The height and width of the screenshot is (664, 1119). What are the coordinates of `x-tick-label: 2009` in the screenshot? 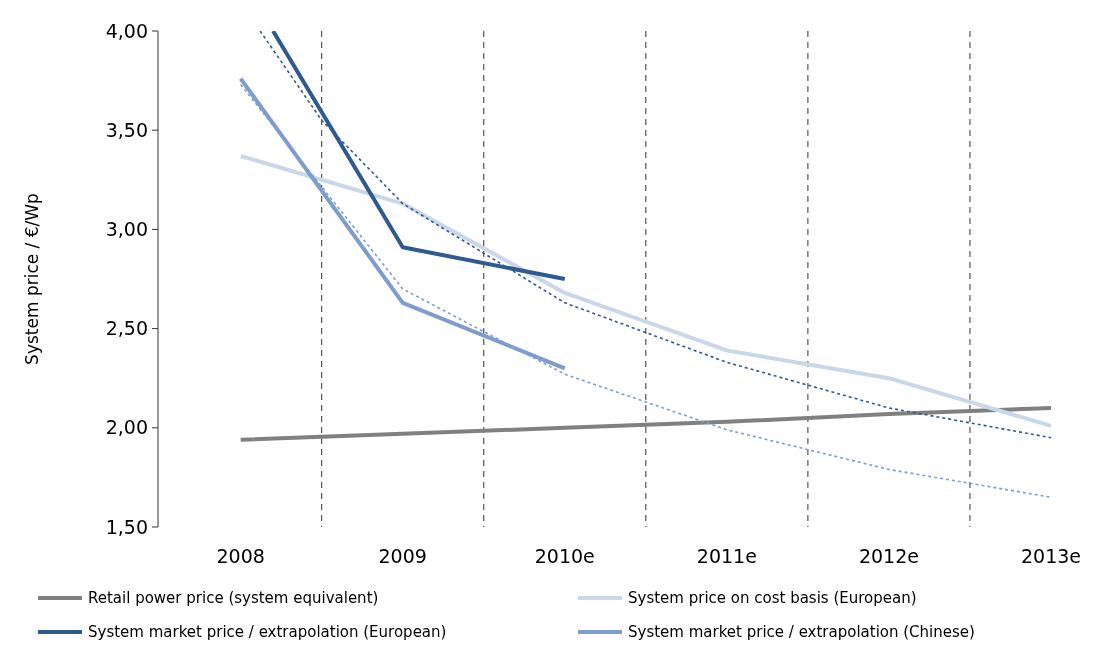 It's located at (402, 556).